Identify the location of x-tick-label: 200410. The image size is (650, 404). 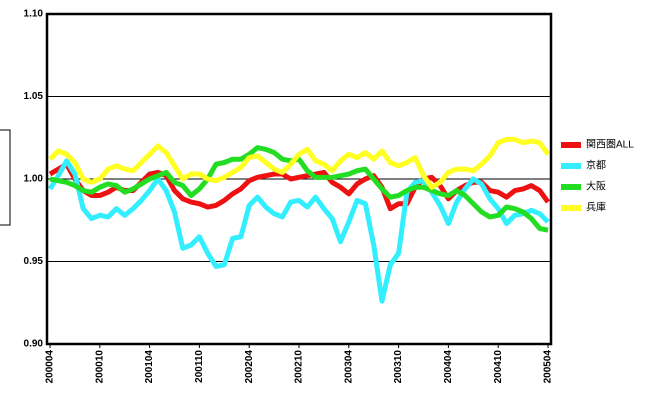
(498, 367).